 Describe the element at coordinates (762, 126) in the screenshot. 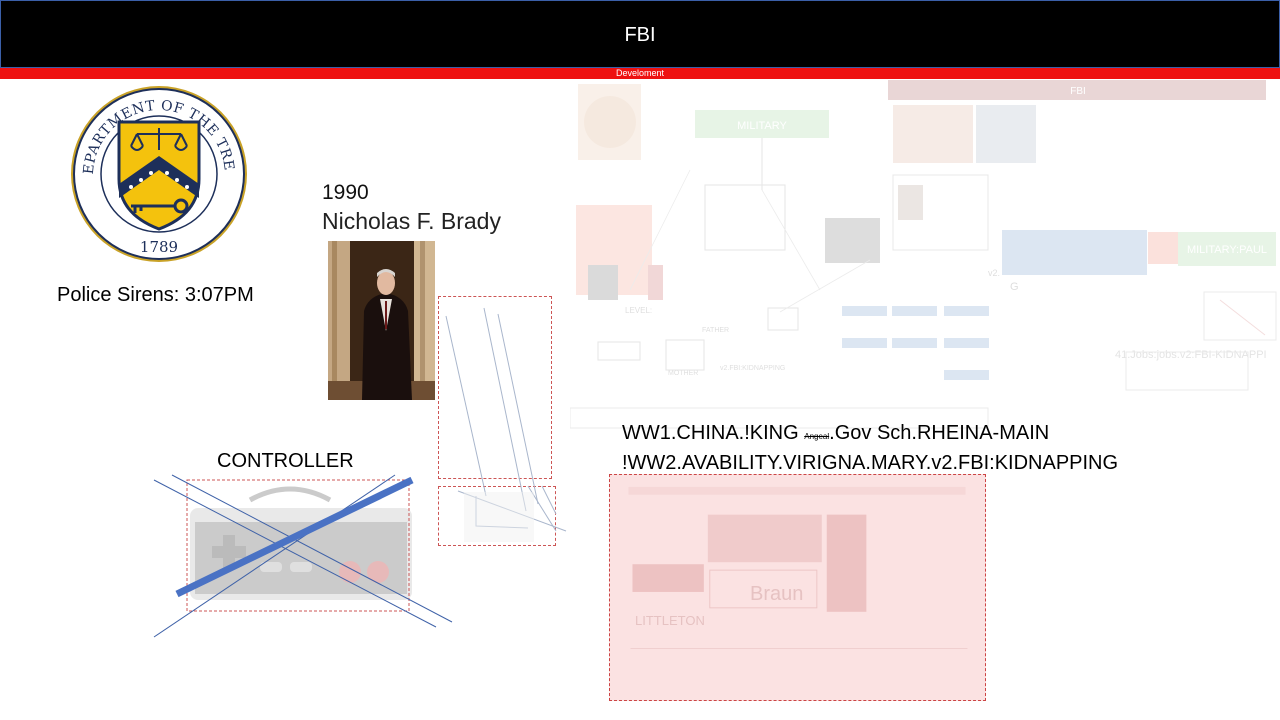

I see `ghost-military: MILITARY` at that location.